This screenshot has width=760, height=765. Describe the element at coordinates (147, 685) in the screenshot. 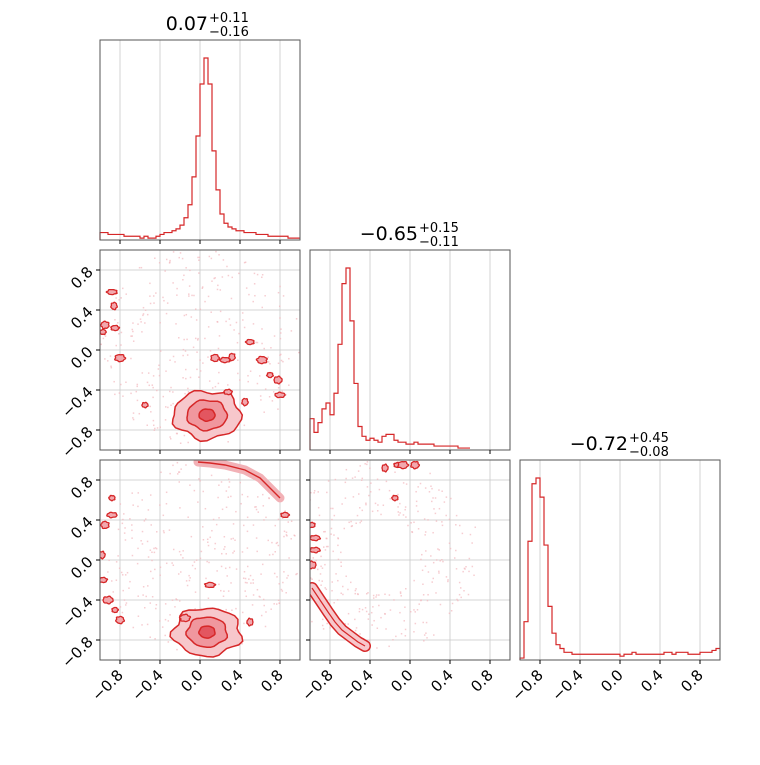

I see `scatter-panel-3-1-xtick-label-1: −0.4` at that location.